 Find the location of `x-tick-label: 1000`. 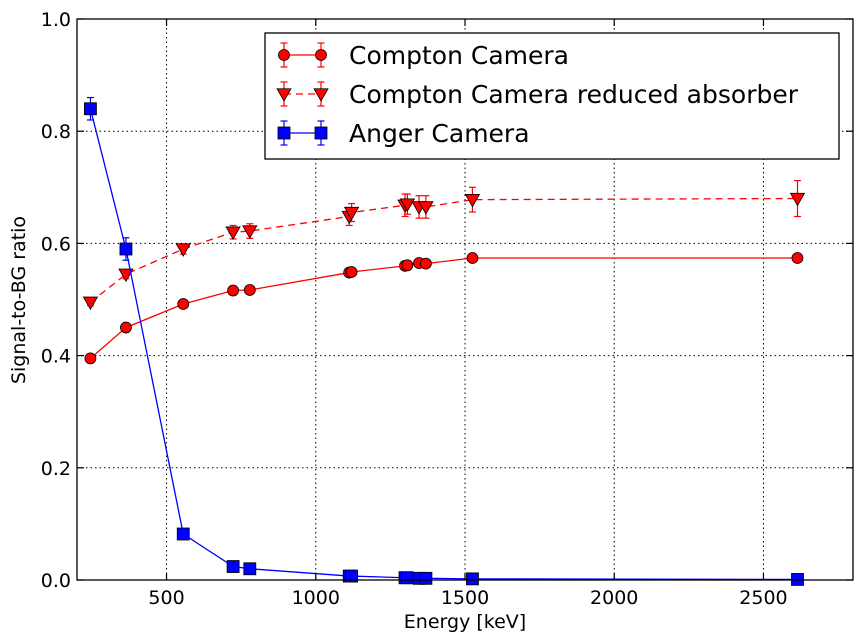

x-tick-label: 1000 is located at coordinates (316, 598).